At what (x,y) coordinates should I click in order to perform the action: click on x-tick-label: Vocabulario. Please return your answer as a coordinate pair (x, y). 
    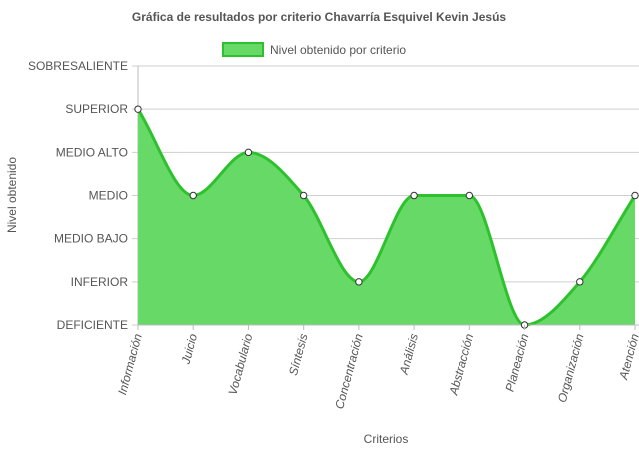
    Looking at the image, I should click on (241, 364).